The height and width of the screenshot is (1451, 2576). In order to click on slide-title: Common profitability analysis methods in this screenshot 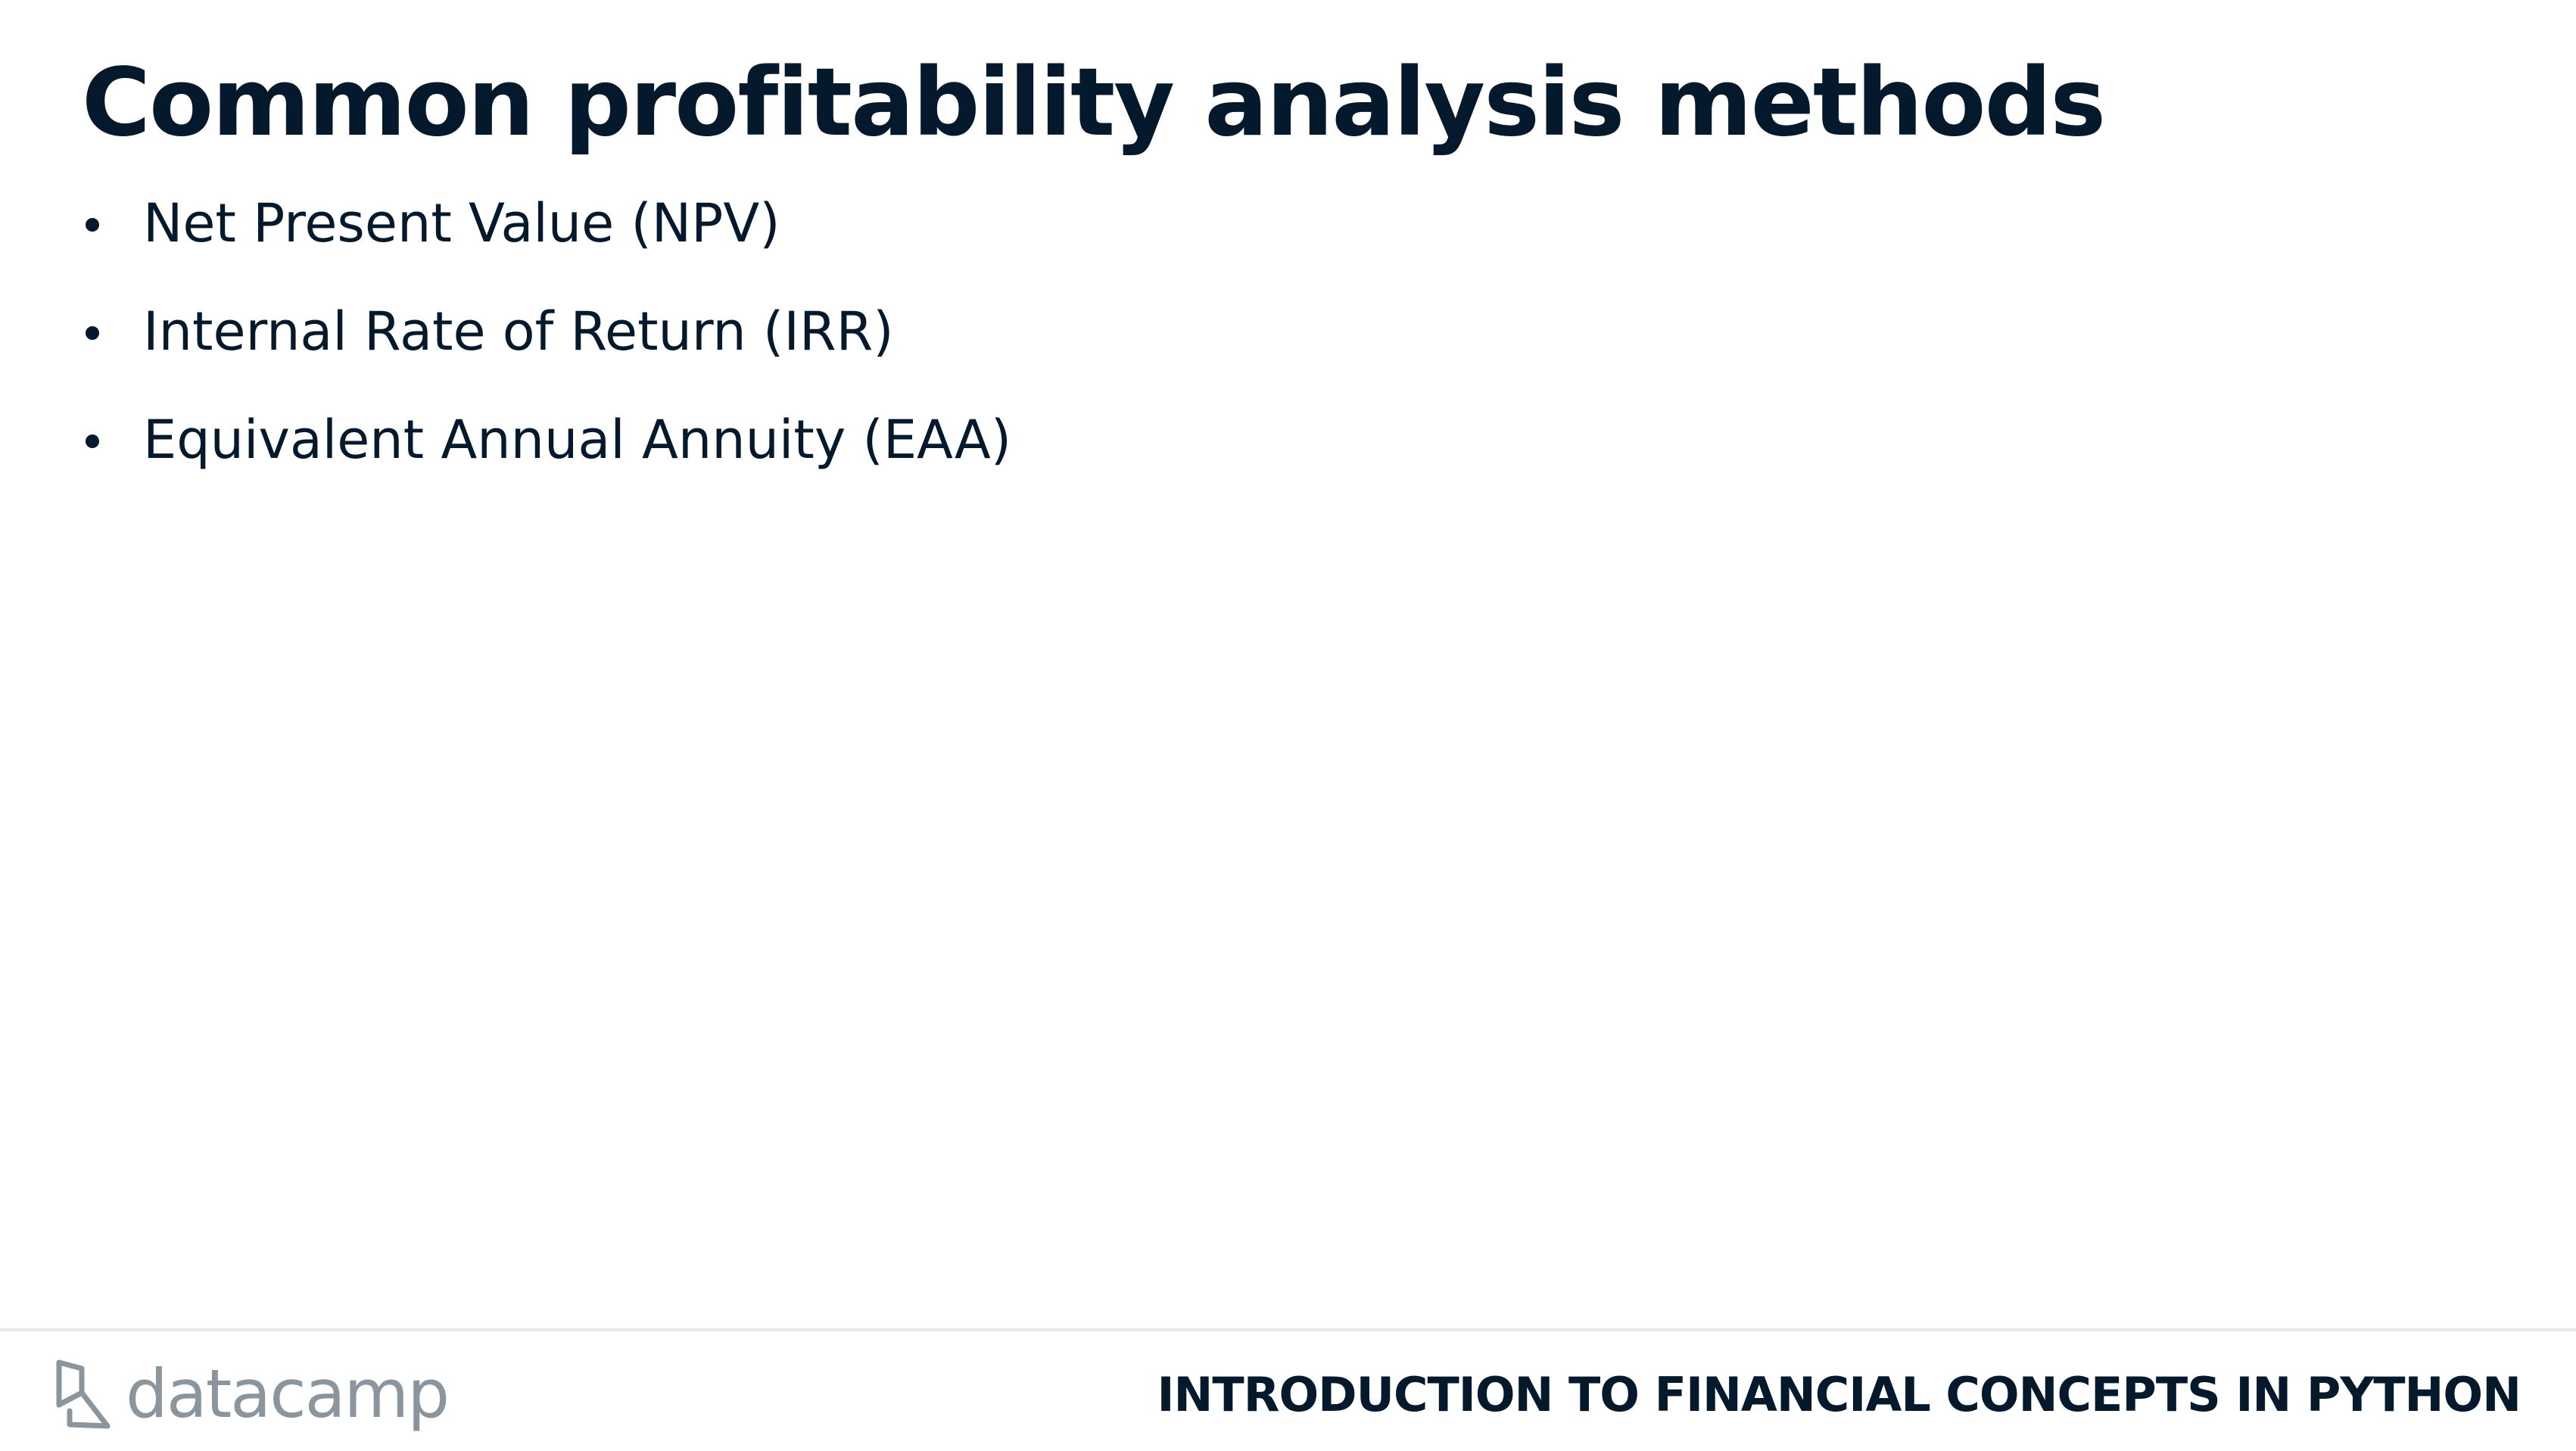, I will do `click(1094, 102)`.